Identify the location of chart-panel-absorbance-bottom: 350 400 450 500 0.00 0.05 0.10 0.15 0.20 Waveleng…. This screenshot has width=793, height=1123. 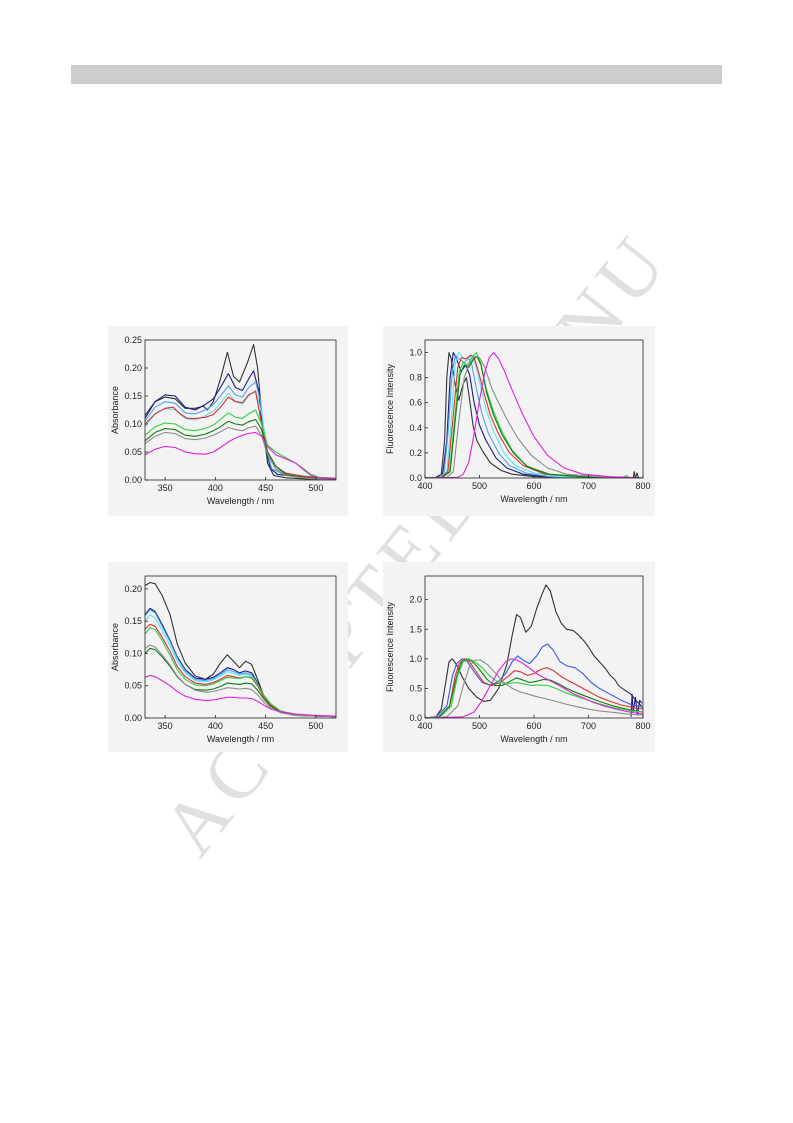
(228, 657).